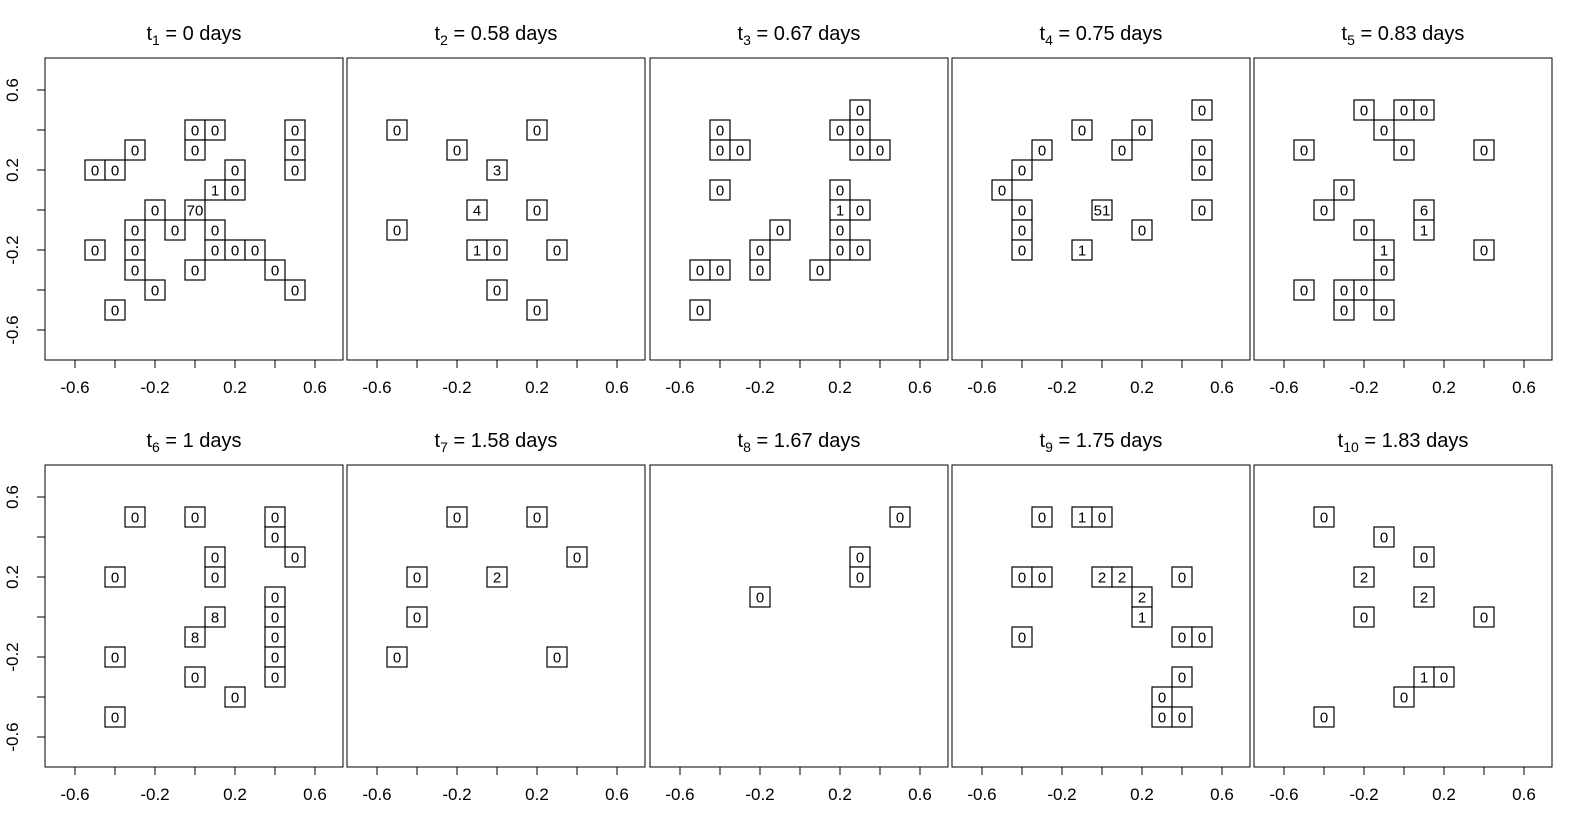 The height and width of the screenshot is (826, 1580). I want to click on panel-title: t7 = 1.58 days, so click(496, 442).